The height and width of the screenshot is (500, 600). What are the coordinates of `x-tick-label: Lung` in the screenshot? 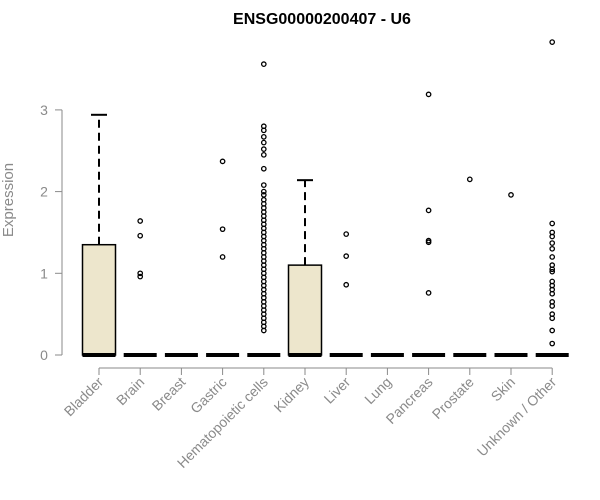 It's located at (377, 390).